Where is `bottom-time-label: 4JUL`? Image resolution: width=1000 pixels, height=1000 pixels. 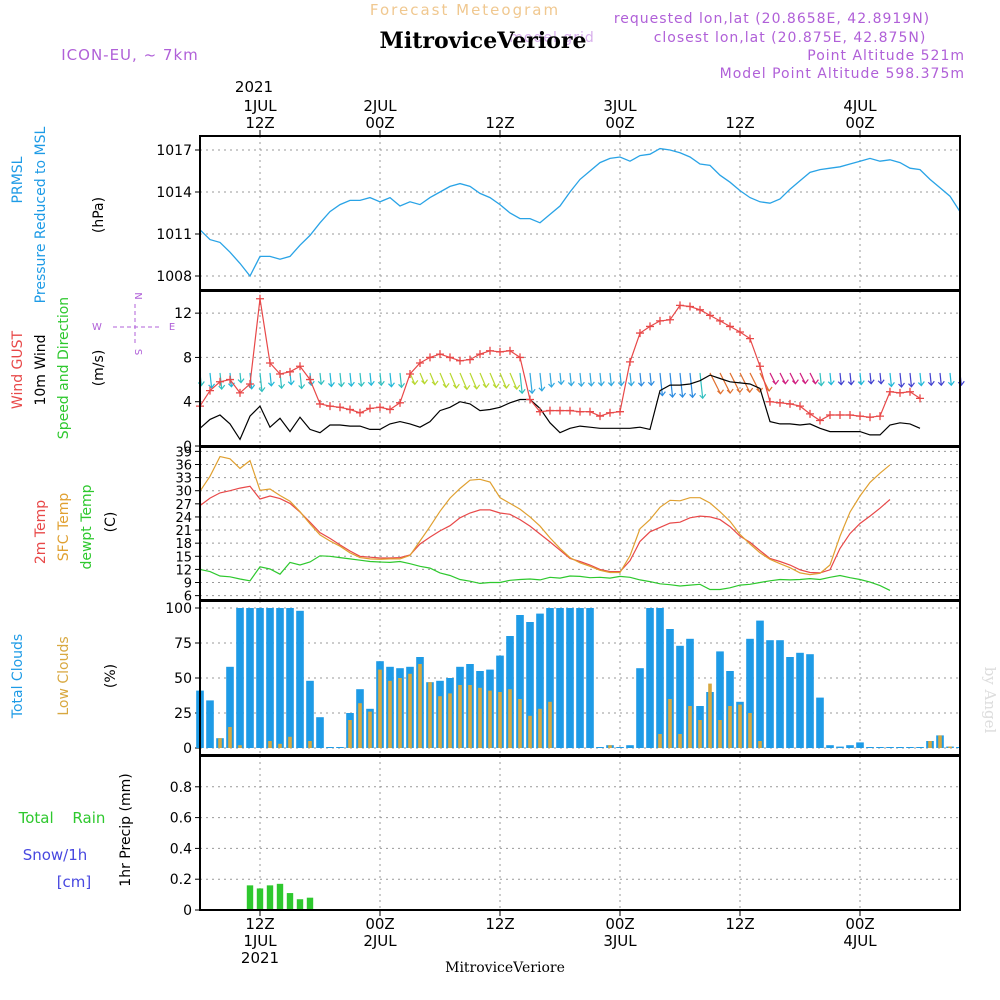
bottom-time-label: 4JUL is located at coordinates (860, 941).